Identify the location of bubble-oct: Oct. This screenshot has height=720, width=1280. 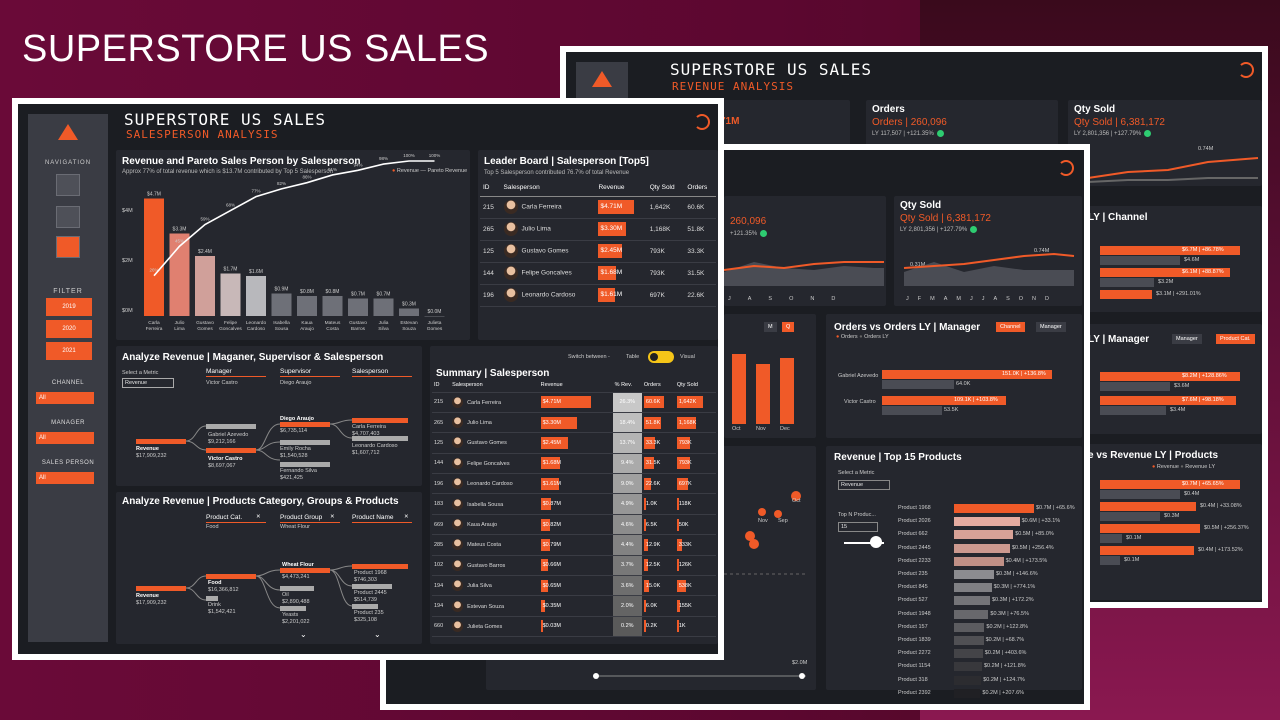
(796, 501).